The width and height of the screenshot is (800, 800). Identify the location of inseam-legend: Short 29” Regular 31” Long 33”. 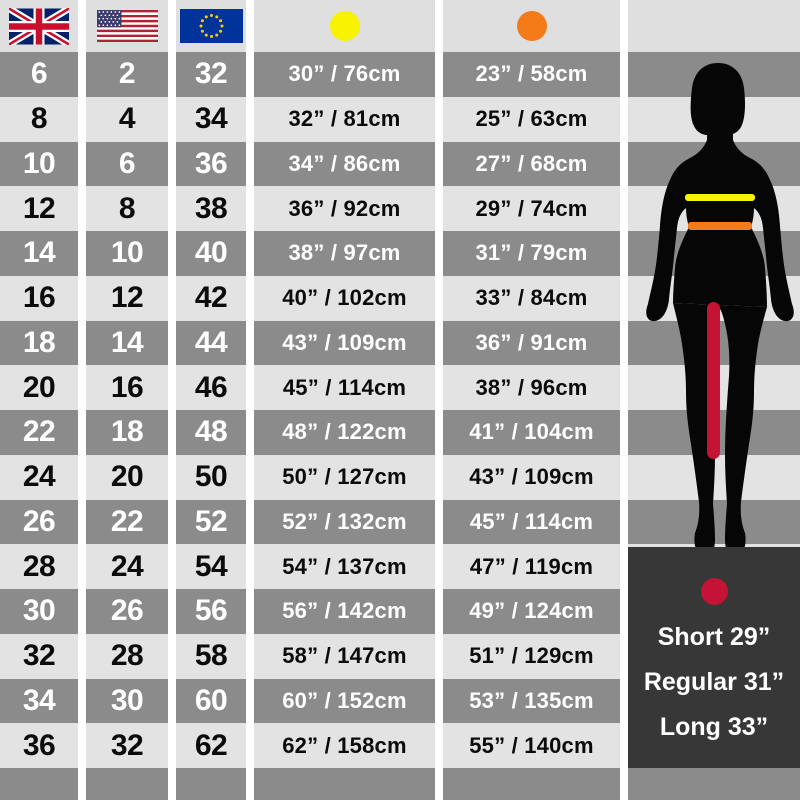
(714, 657).